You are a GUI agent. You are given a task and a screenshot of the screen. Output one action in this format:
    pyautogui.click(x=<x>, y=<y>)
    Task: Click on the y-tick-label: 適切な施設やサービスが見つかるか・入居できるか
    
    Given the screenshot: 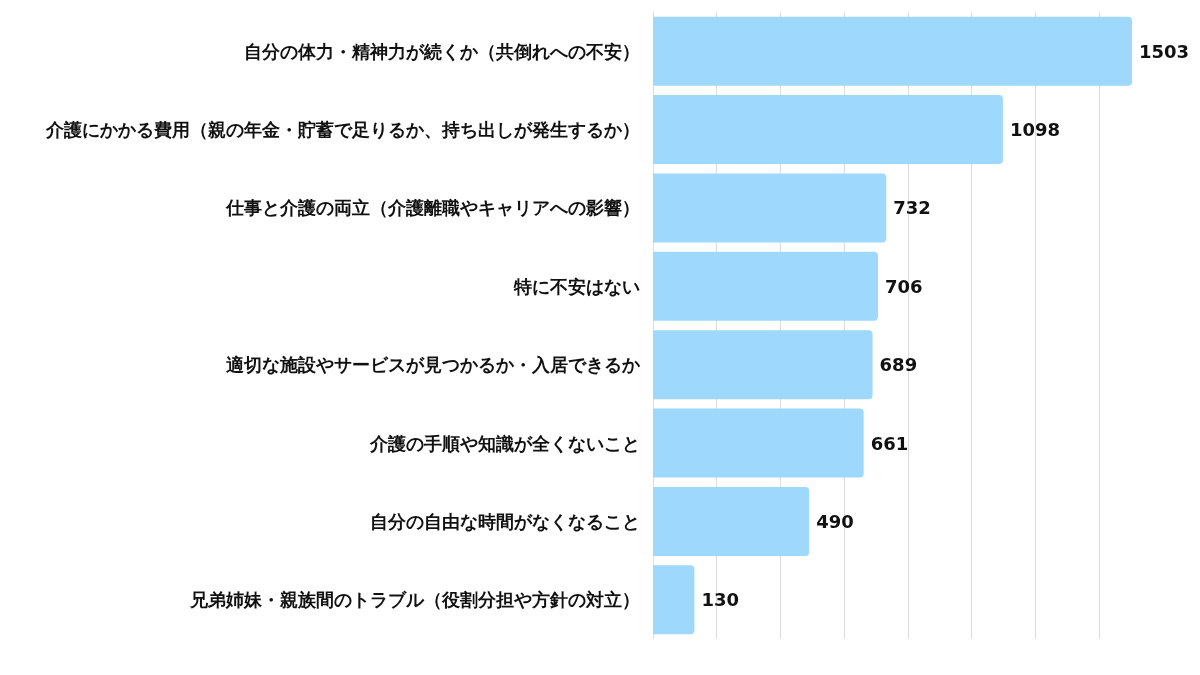 What is the action you would take?
    pyautogui.click(x=433, y=365)
    